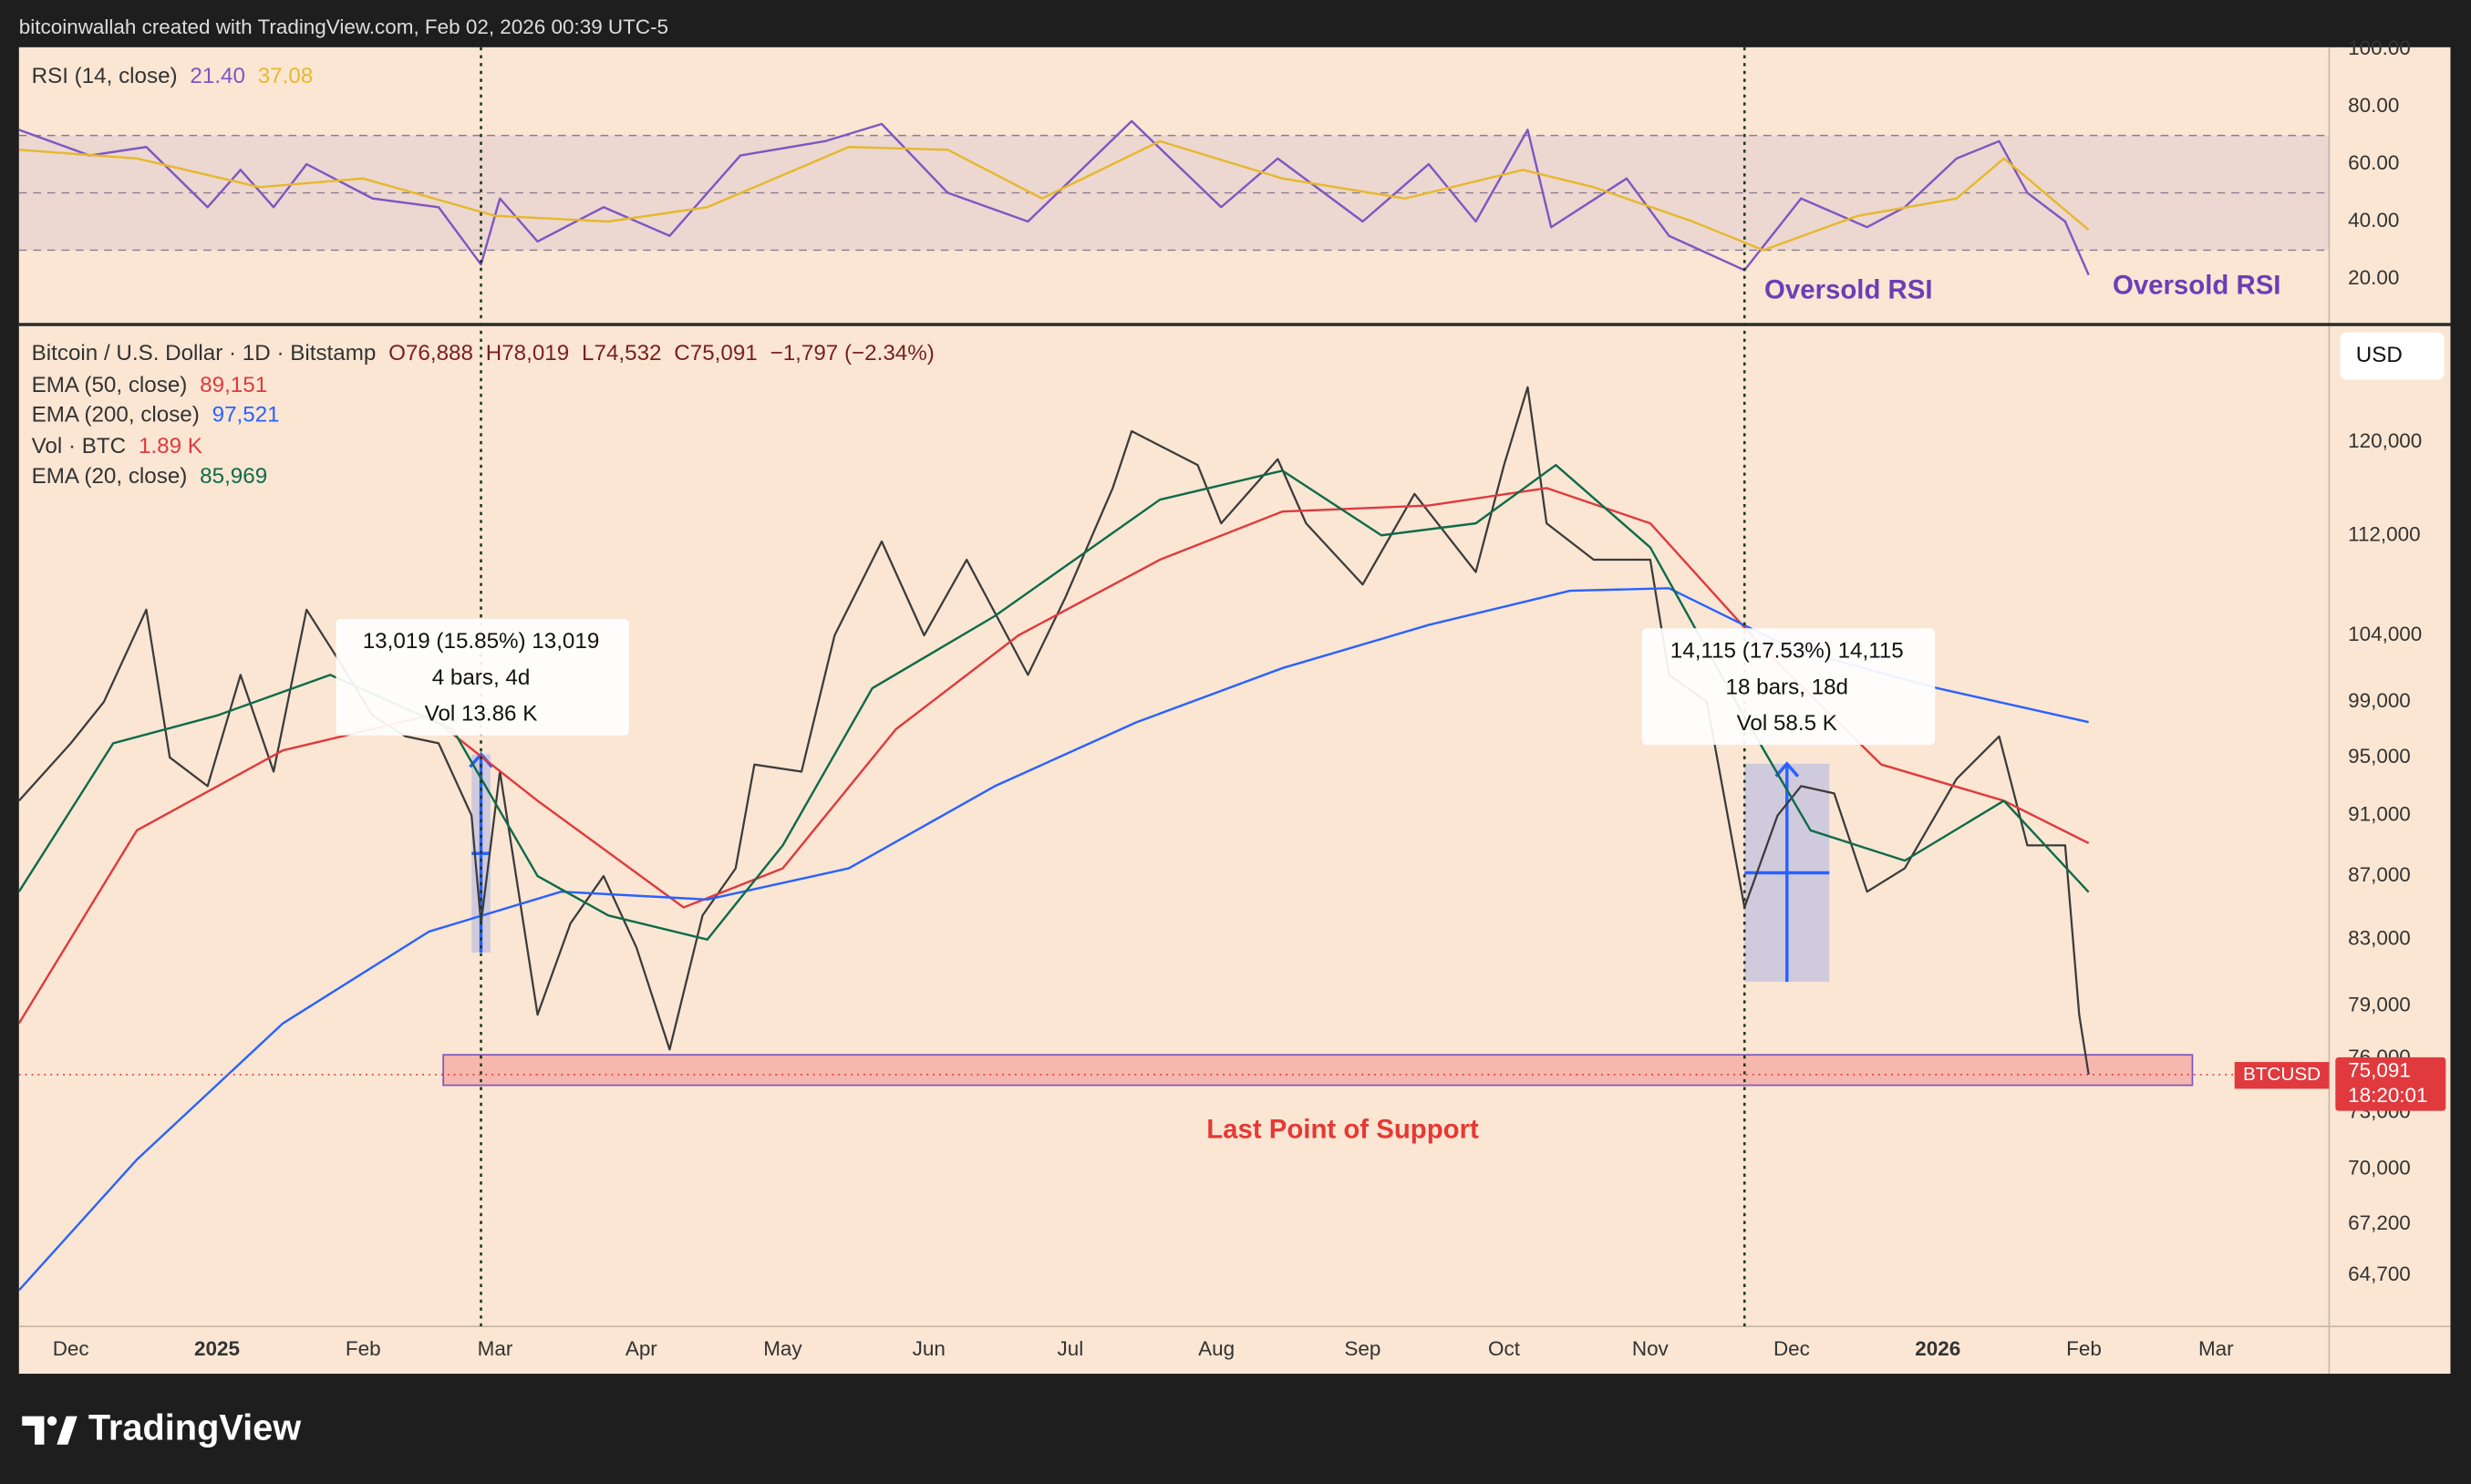 The width and height of the screenshot is (2471, 1484). Describe the element at coordinates (205, 353) in the screenshot. I see `symbol-title: Bitcoin / U.S. Dollar · 1D · Bitstamp` at that location.